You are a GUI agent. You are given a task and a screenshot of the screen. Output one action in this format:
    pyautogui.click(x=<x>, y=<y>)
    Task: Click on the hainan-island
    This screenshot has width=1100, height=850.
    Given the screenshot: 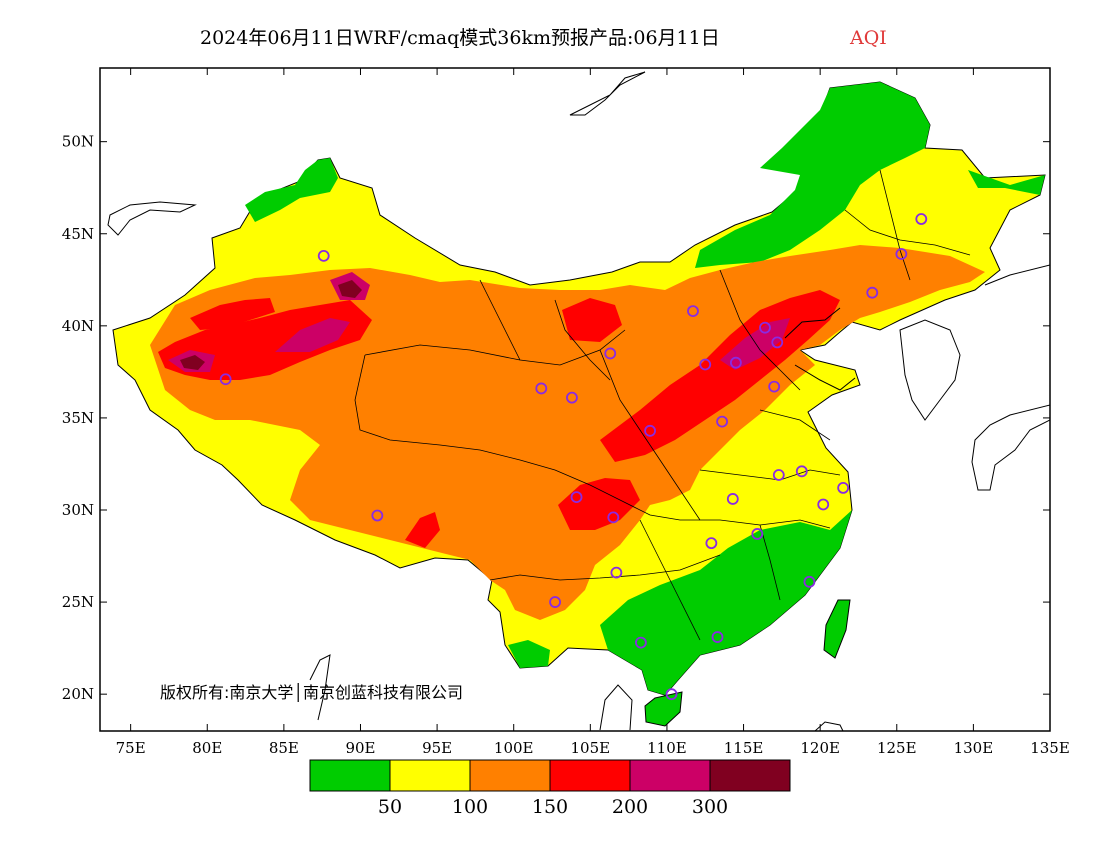 What is the action you would take?
    pyautogui.click(x=663, y=709)
    